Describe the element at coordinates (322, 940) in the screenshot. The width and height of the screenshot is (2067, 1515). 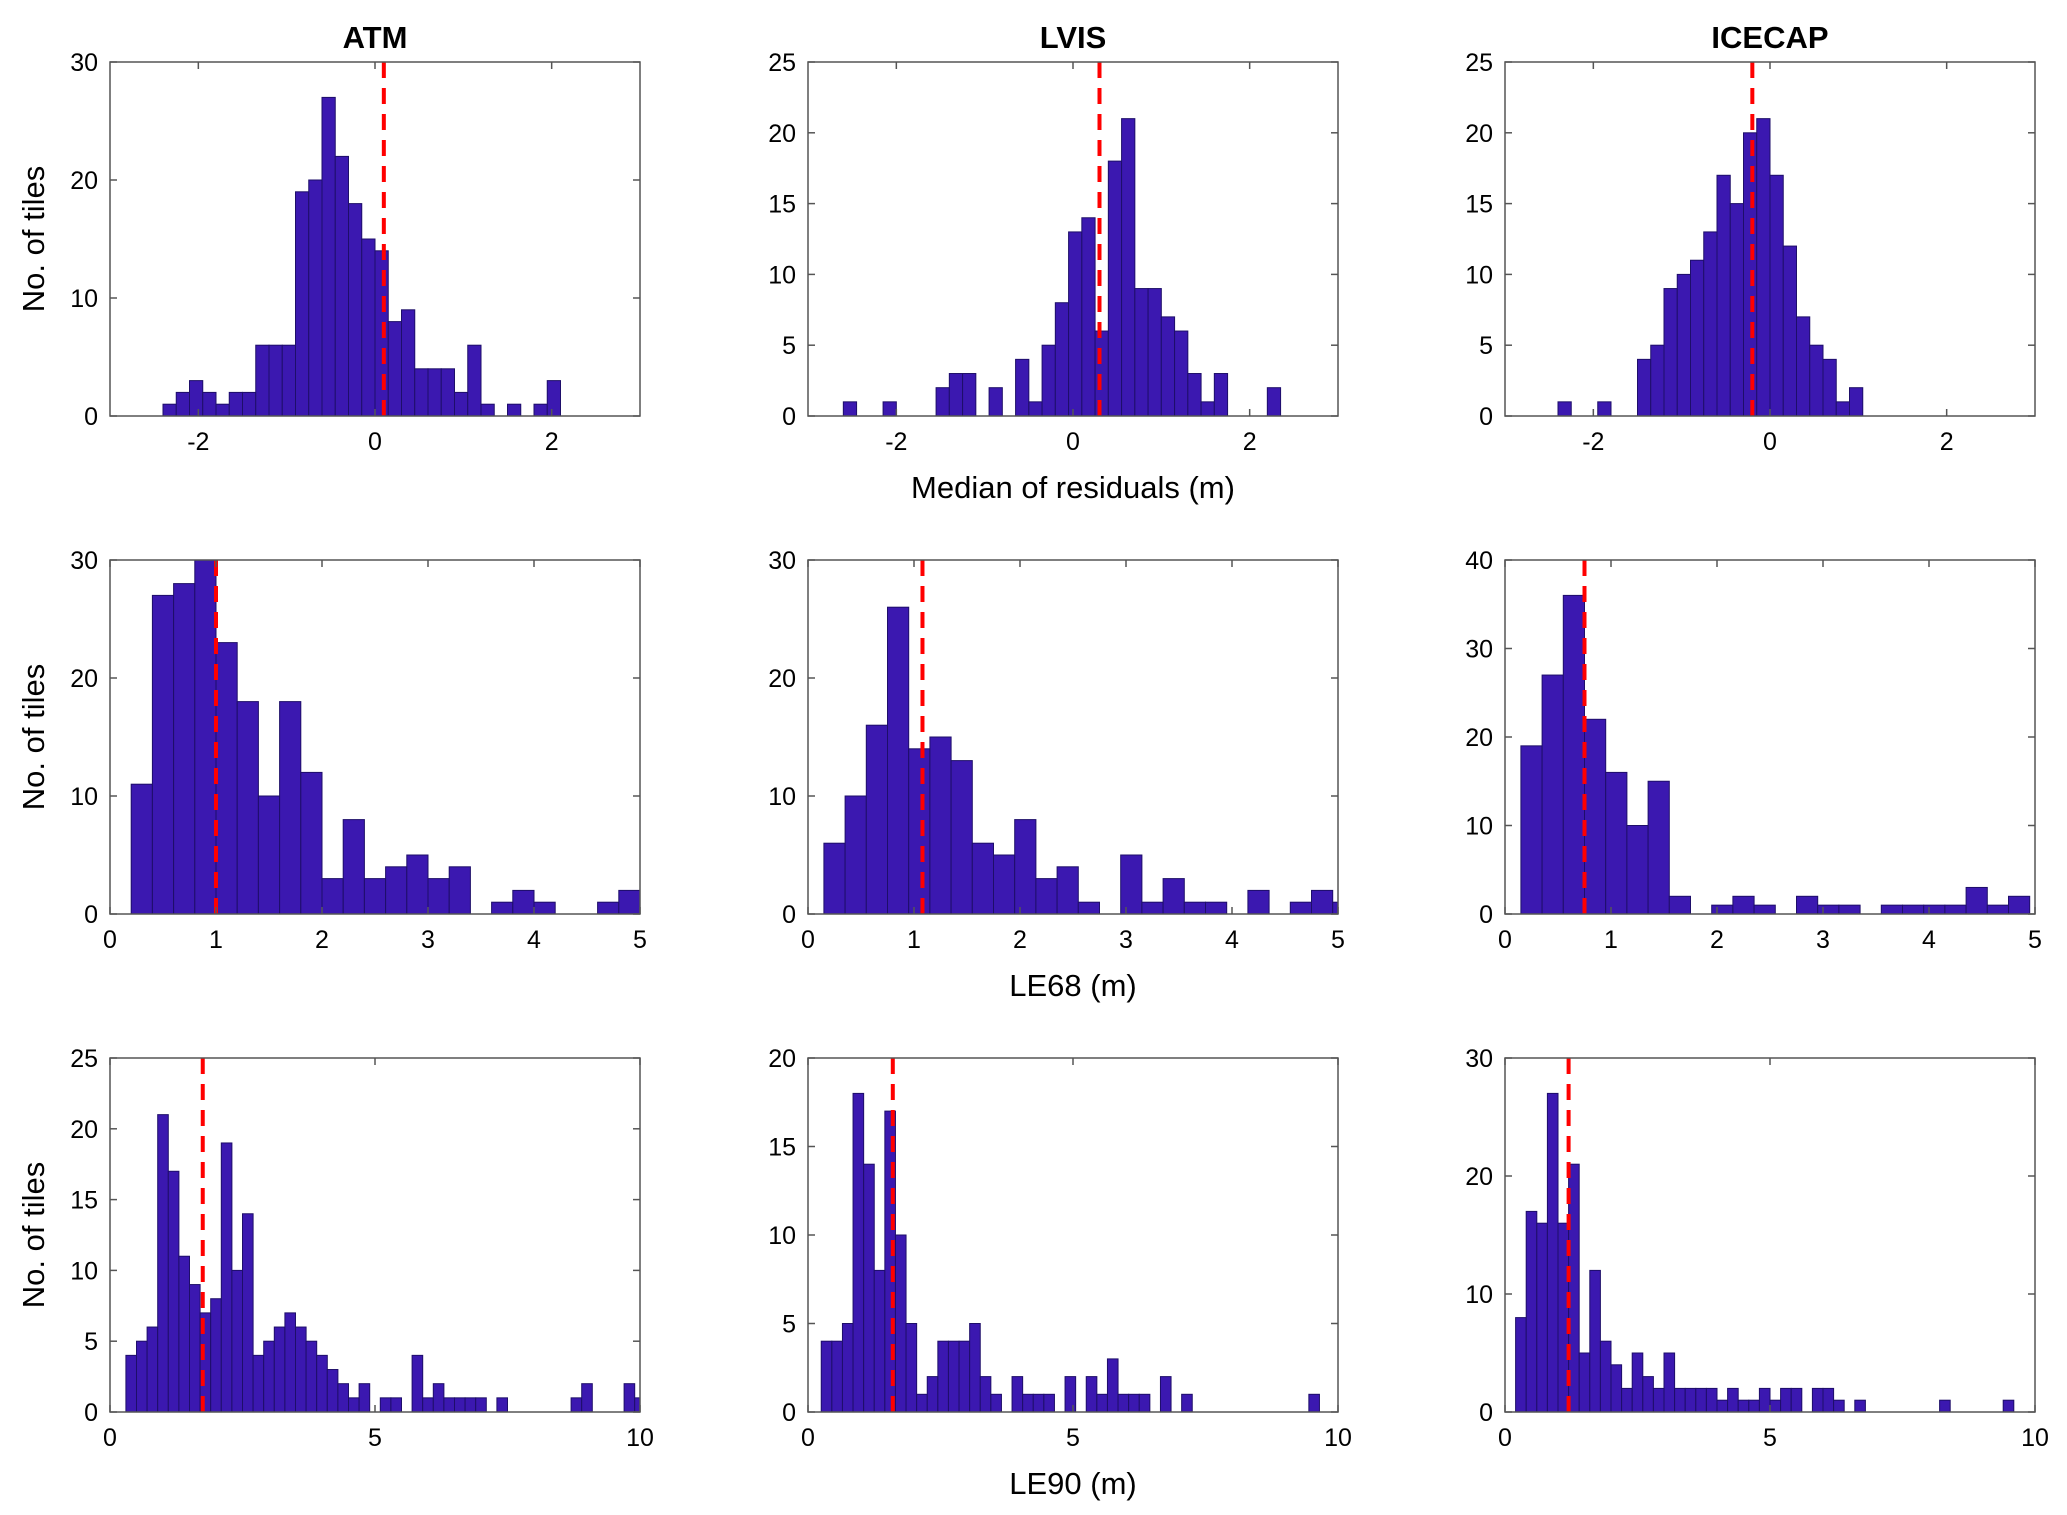
I see `x-tick-label: 2` at that location.